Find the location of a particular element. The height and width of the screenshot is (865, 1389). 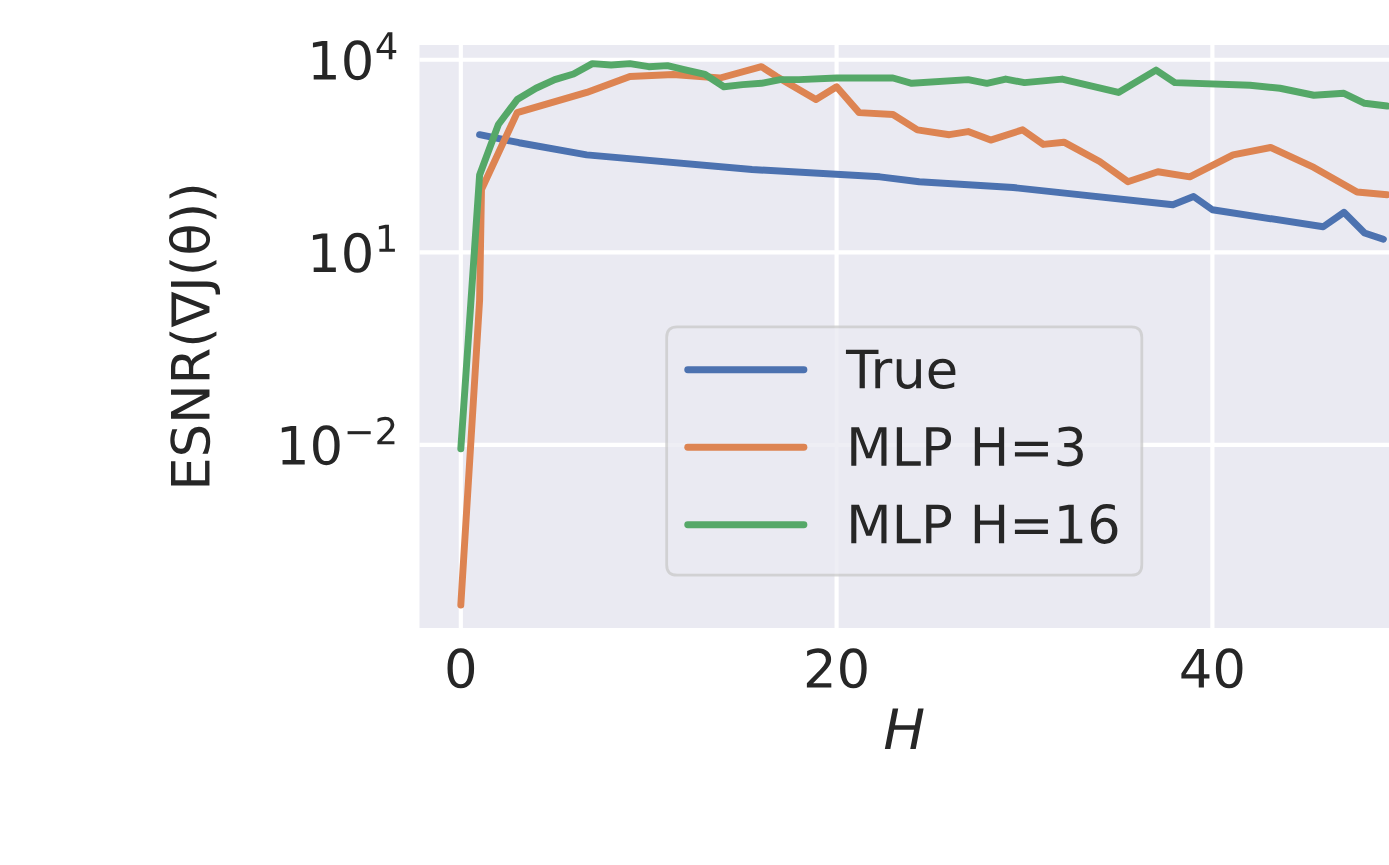

x-axis-title: H is located at coordinates (904, 729).